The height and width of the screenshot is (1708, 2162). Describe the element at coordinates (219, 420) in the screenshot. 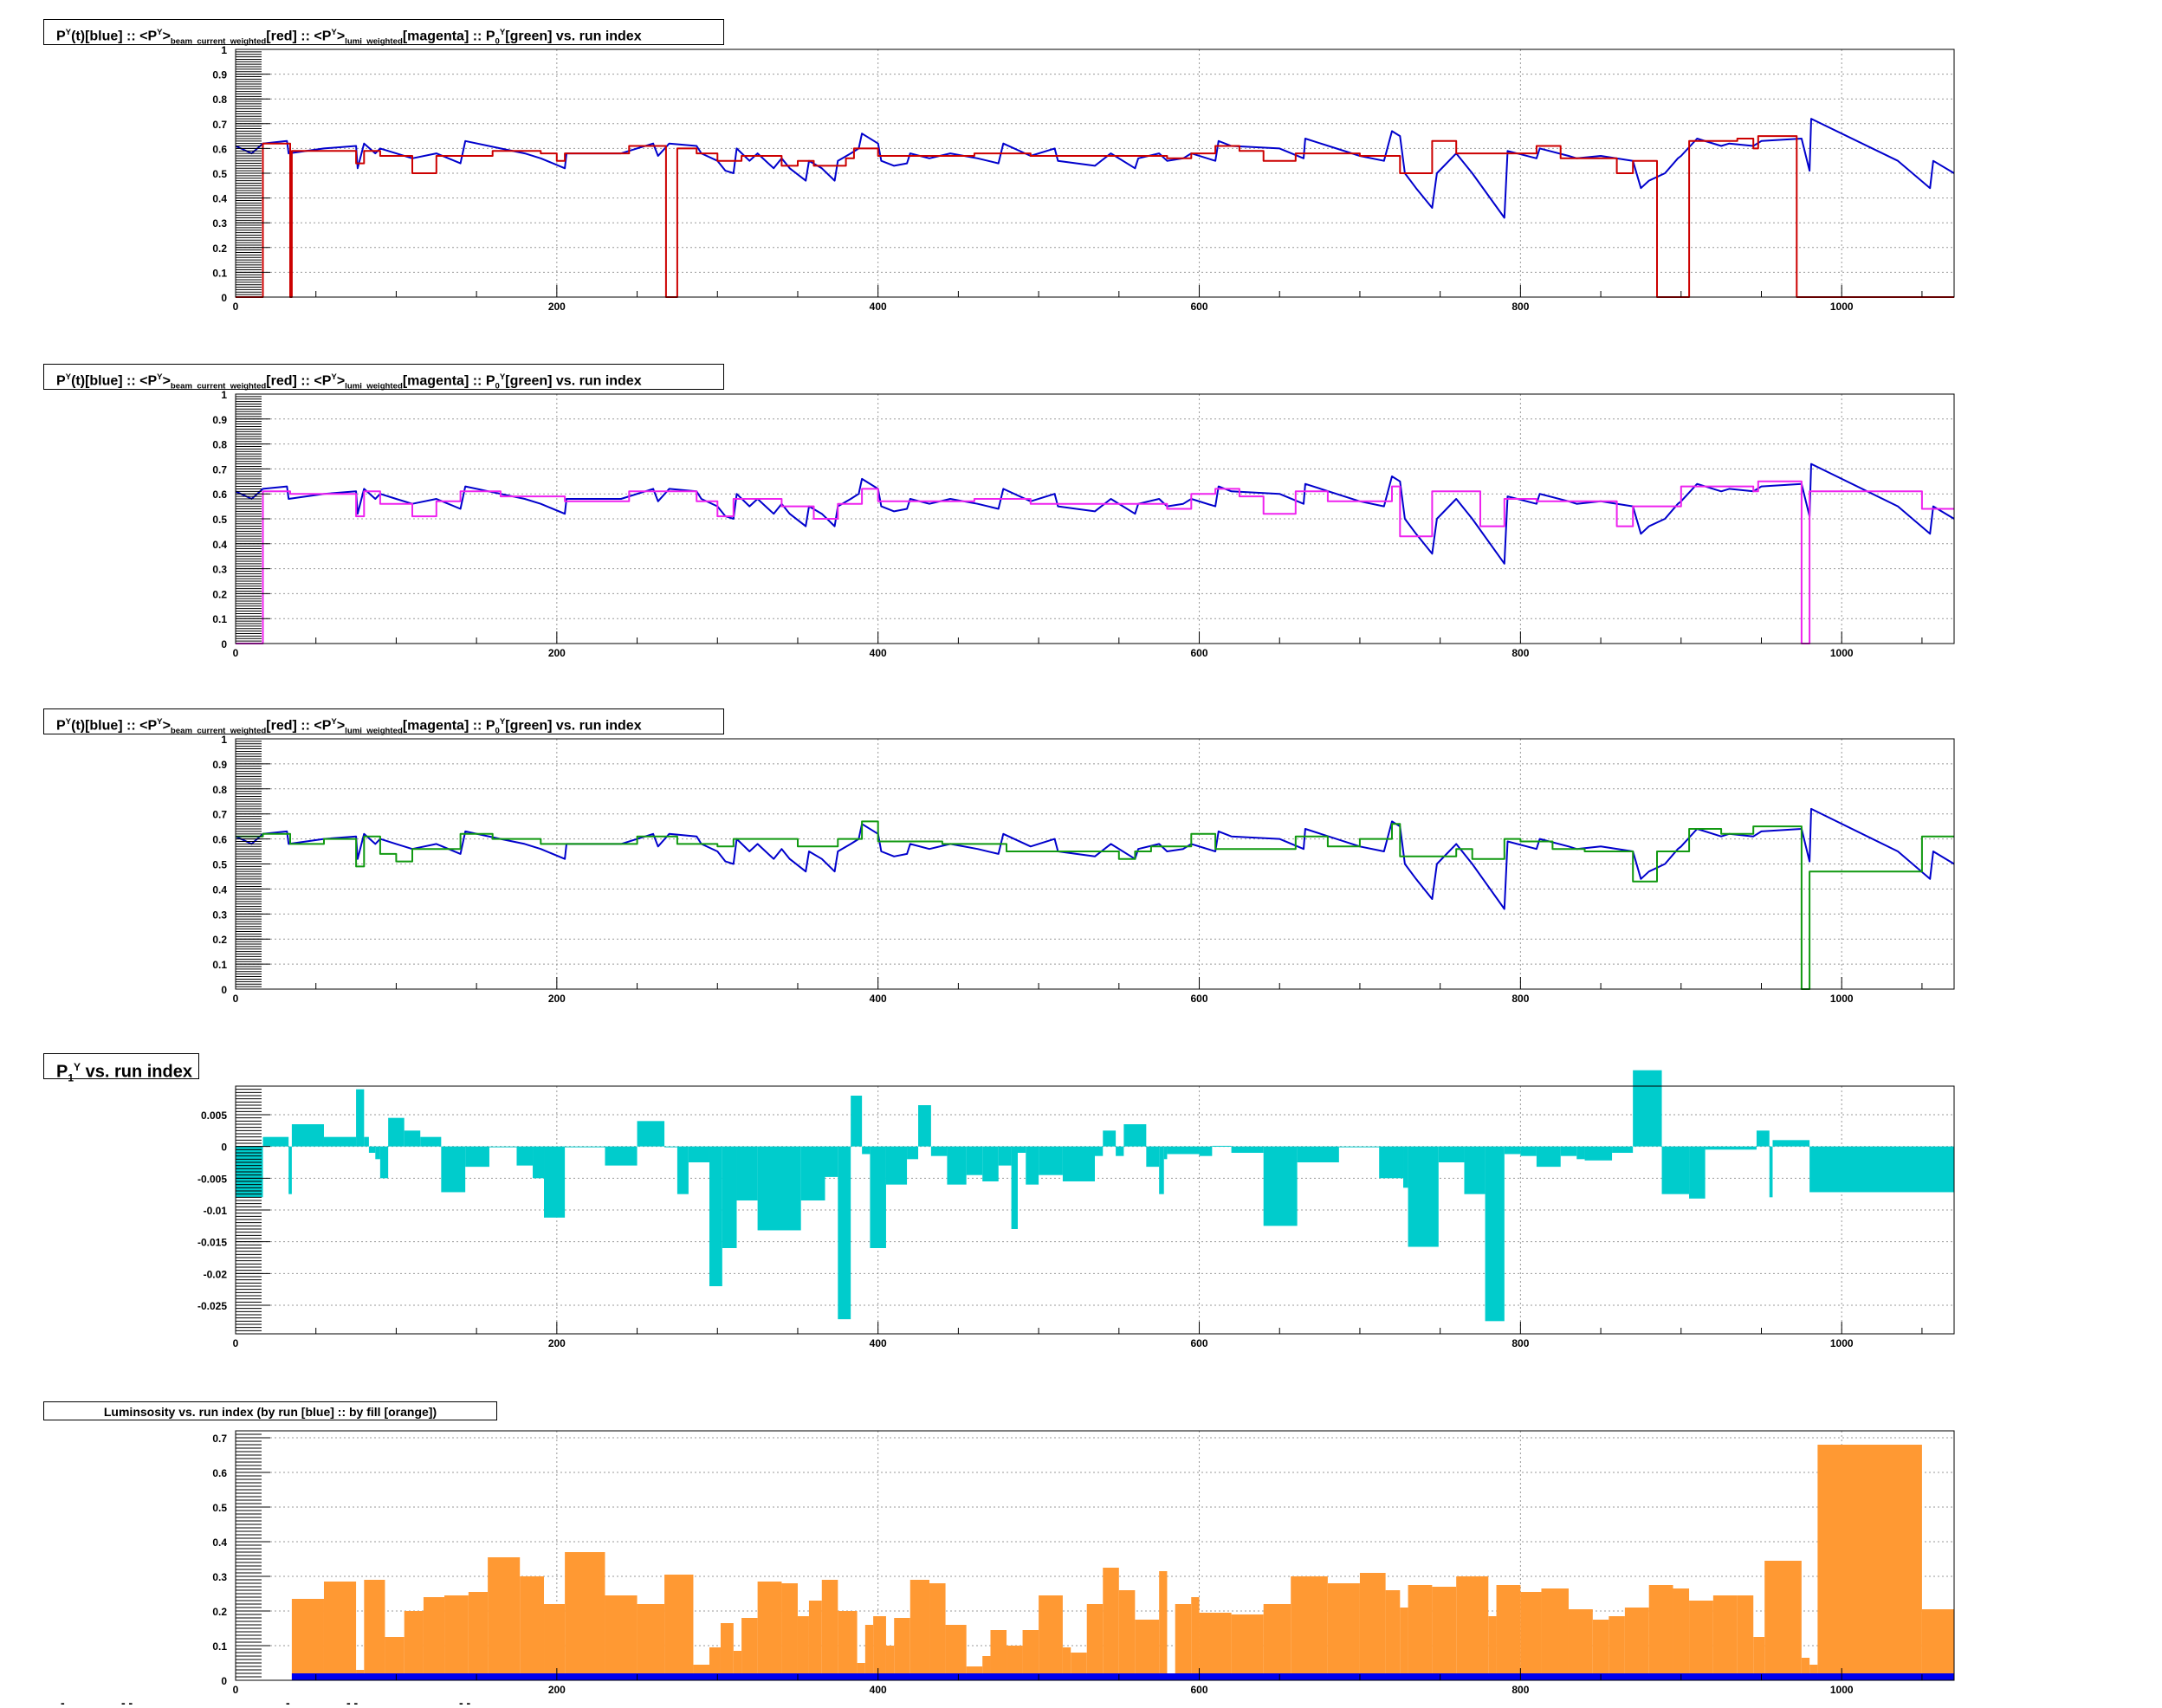

I see `y-tick-label: 0.9` at that location.